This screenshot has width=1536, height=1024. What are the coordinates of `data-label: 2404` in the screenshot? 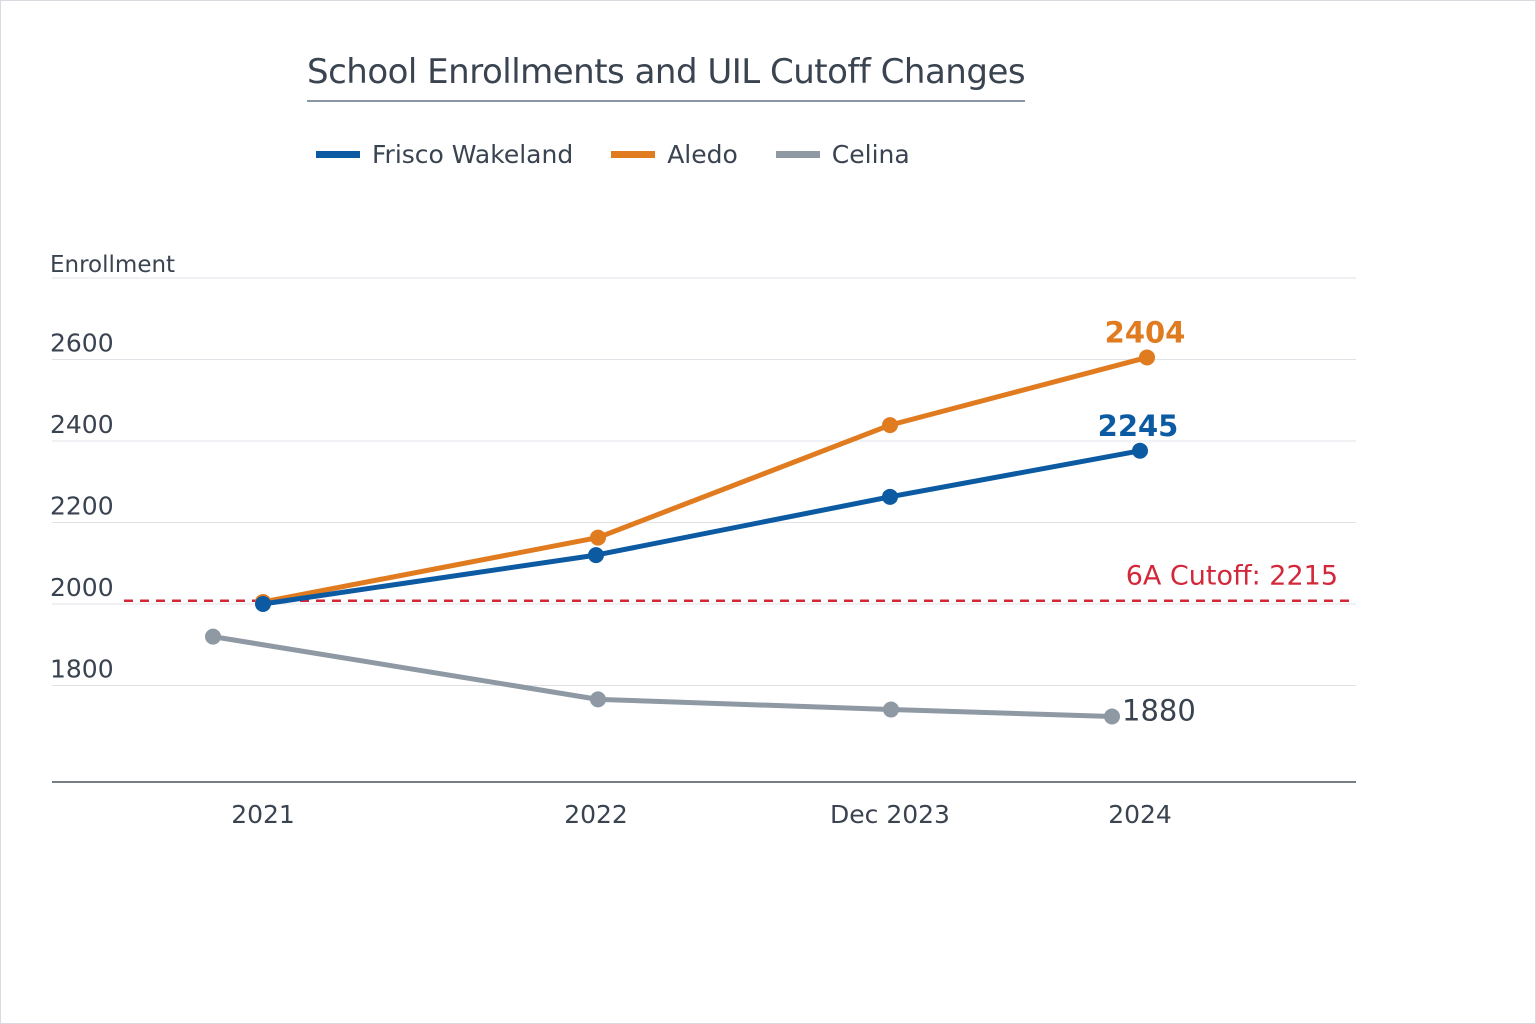 It's located at (1145, 332).